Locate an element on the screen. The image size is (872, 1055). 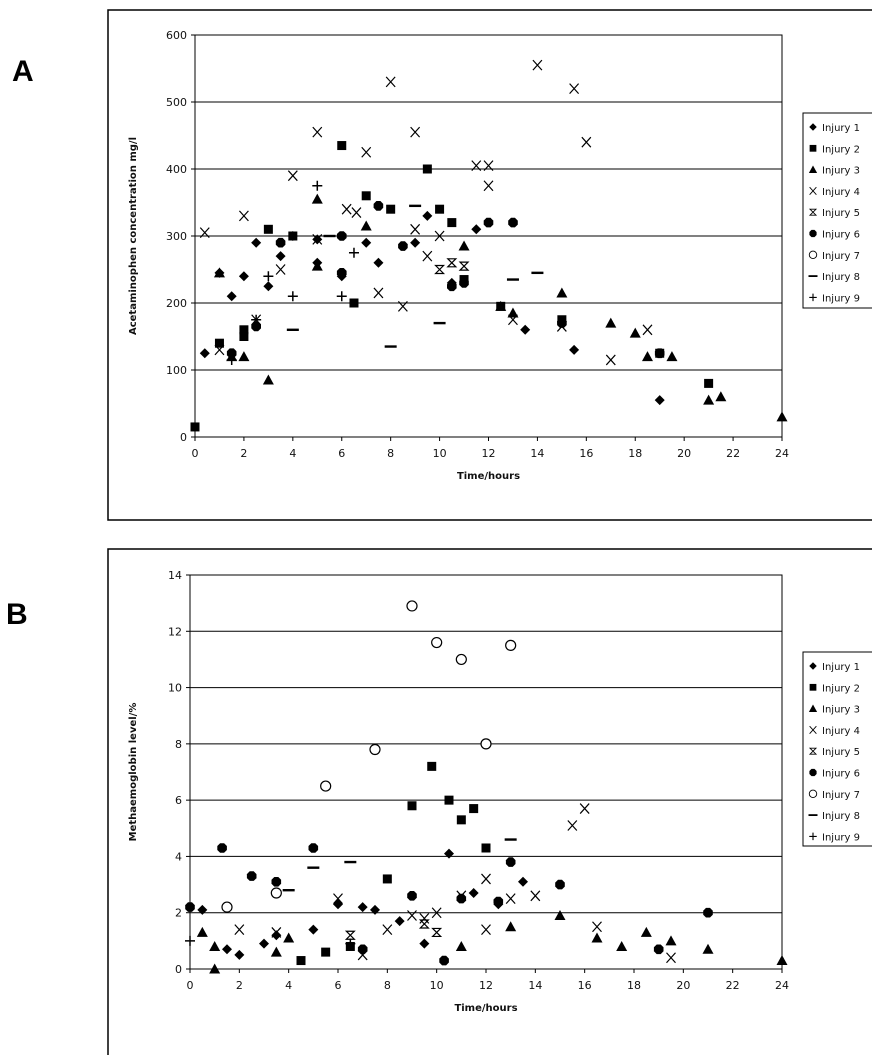
legend-item: Injury 2 is located at coordinates (834, 149).